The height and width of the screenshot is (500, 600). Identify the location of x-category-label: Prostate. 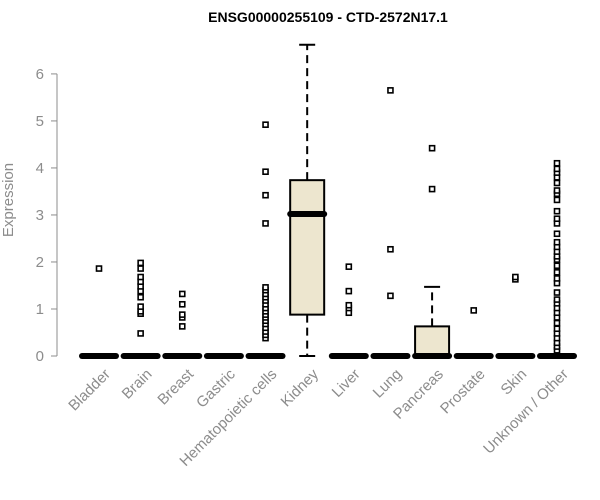
(463, 392).